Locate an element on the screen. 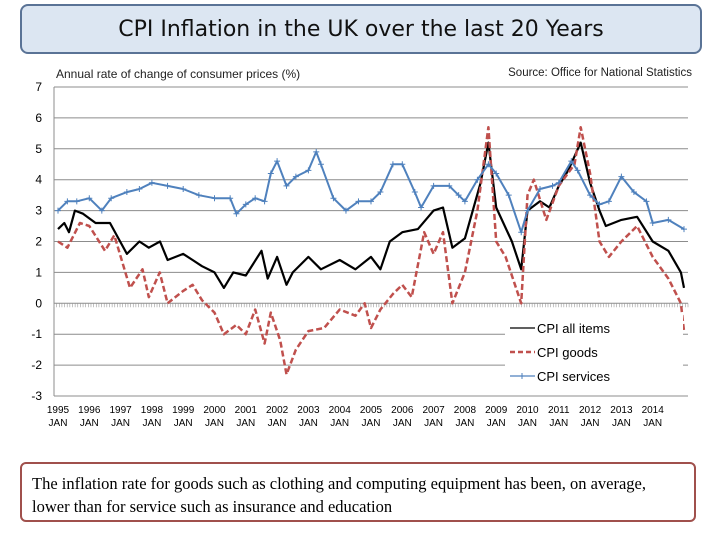 The height and width of the screenshot is (540, 720). y-tick-label: -3 is located at coordinates (36, 396).